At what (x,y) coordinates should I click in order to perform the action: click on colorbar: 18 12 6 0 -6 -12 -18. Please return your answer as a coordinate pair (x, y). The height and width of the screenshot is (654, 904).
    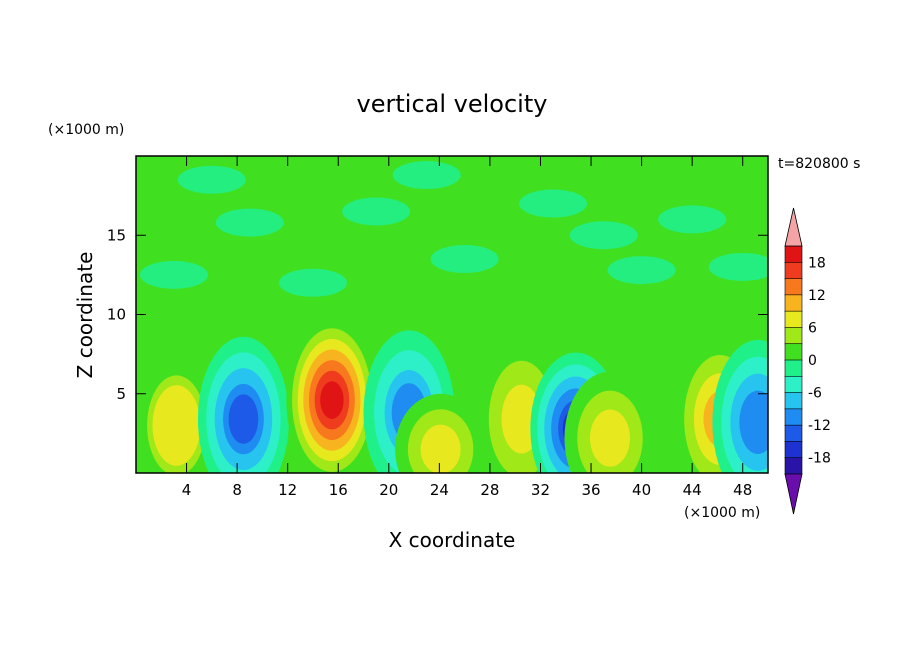
    Looking at the image, I should click on (807, 361).